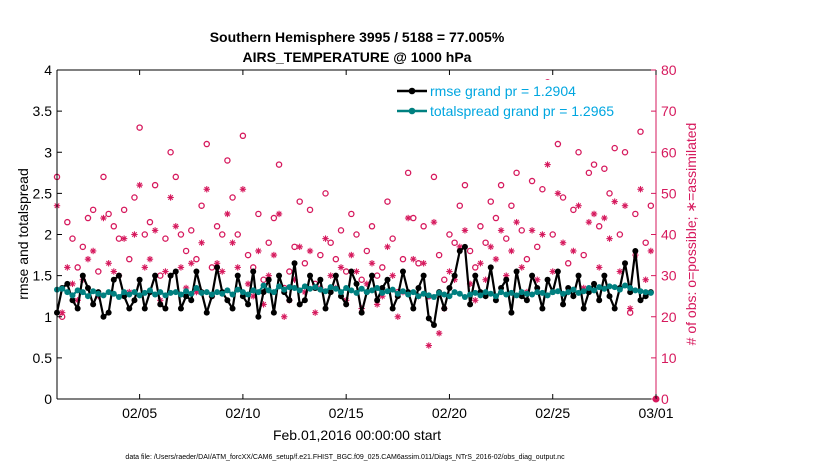  Describe the element at coordinates (669, 317) in the screenshot. I see `y-right-tick-label: 20` at that location.